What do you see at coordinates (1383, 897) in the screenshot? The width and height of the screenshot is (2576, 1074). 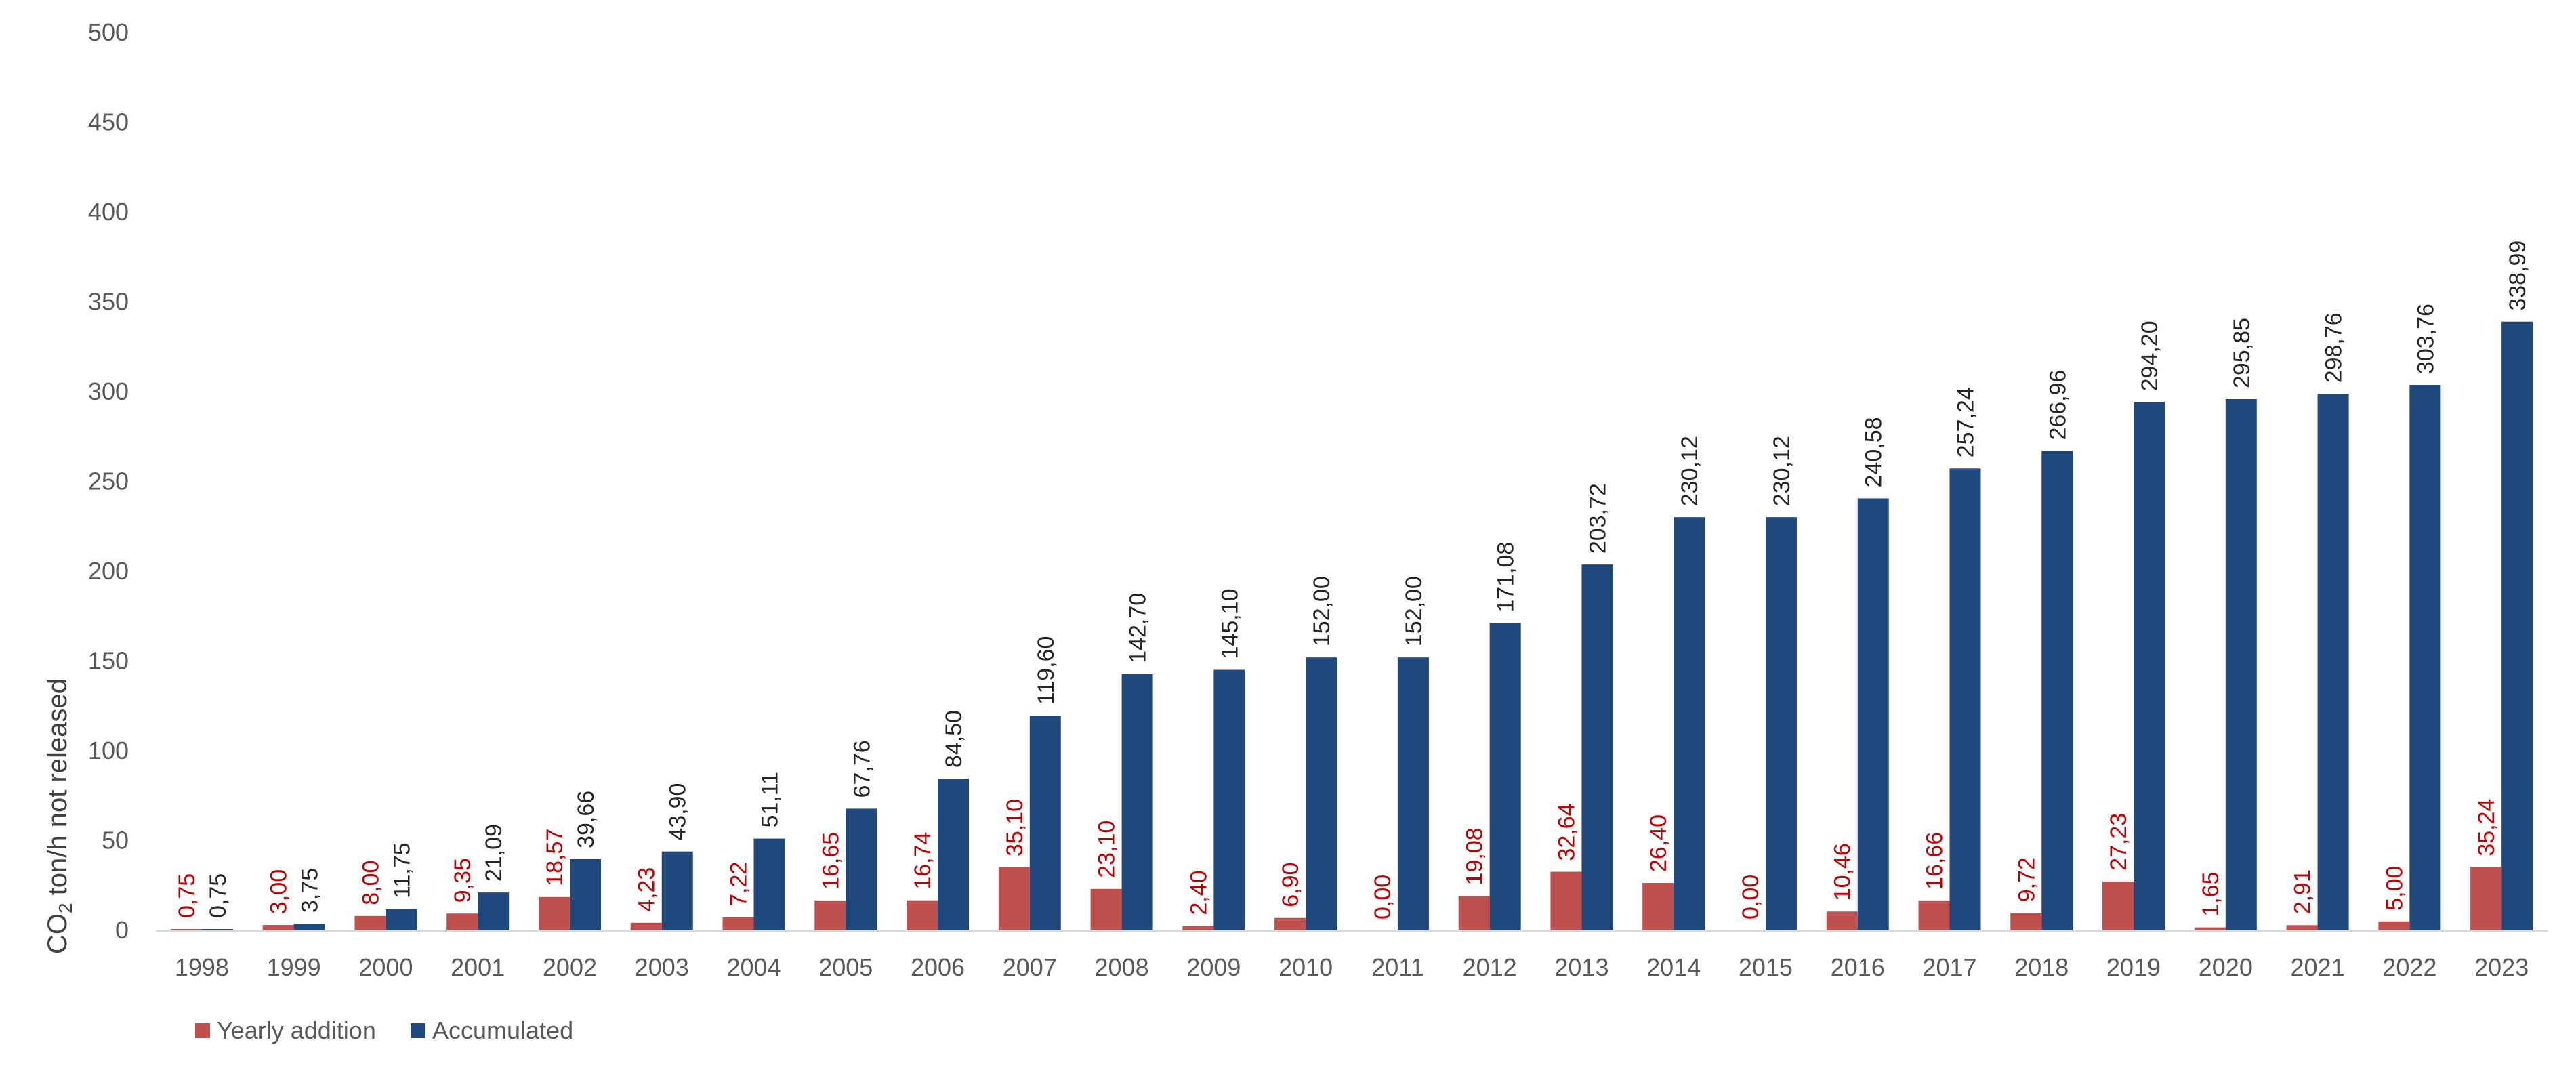 I see `data-label-yearly-addition: 0,00` at bounding box center [1383, 897].